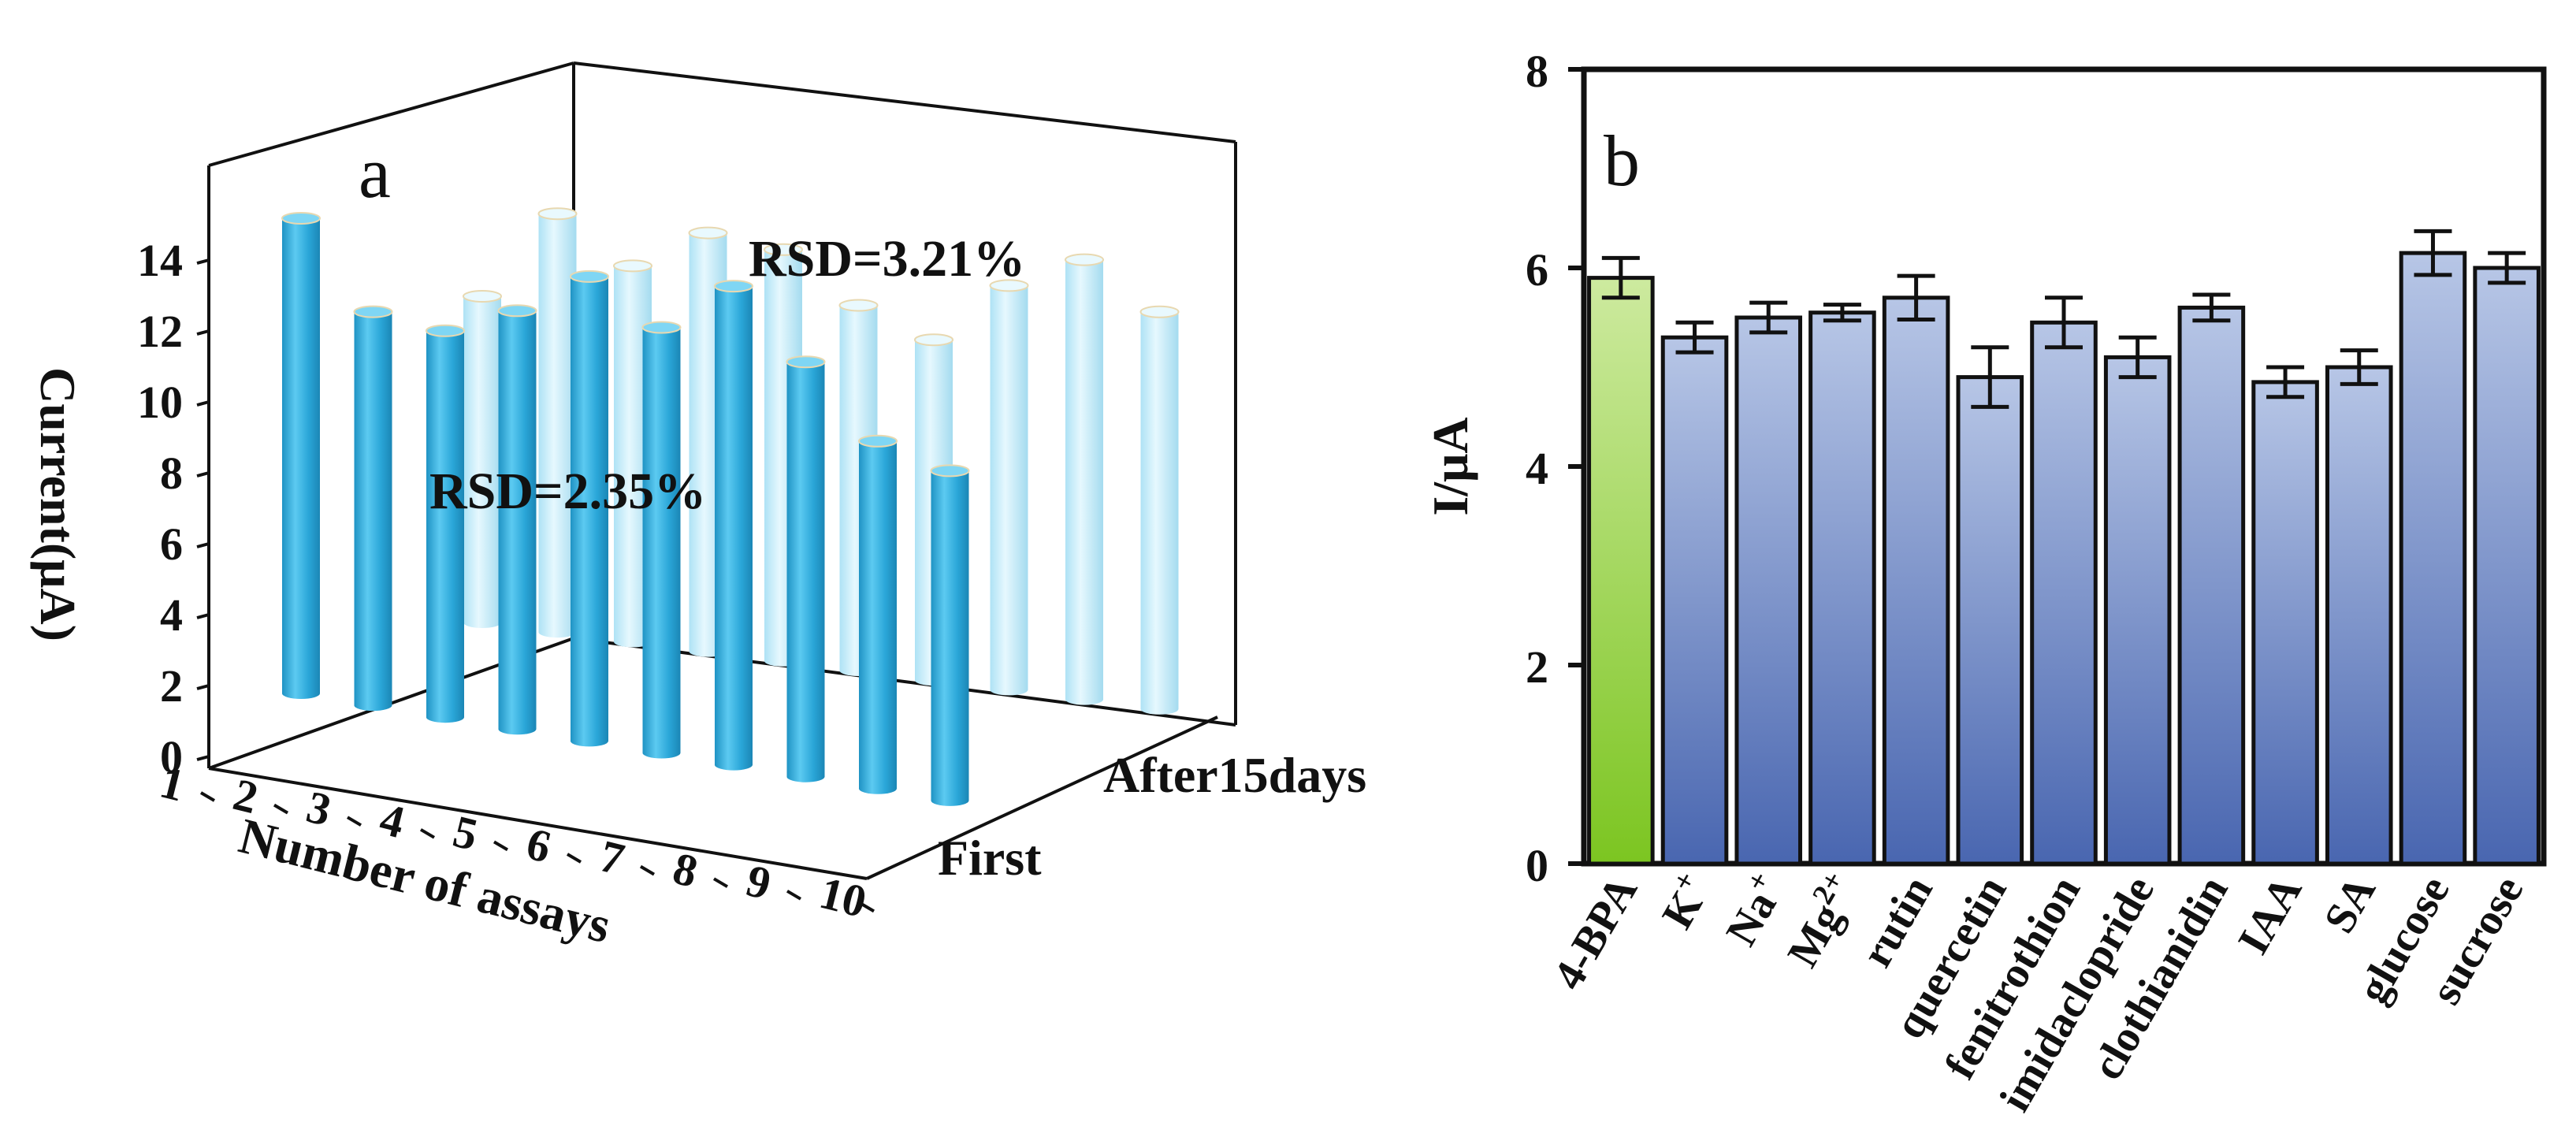 This screenshot has height=1141, width=2576. Describe the element at coordinates (612, 857) in the screenshot. I see `x-tick-label: 7` at that location.